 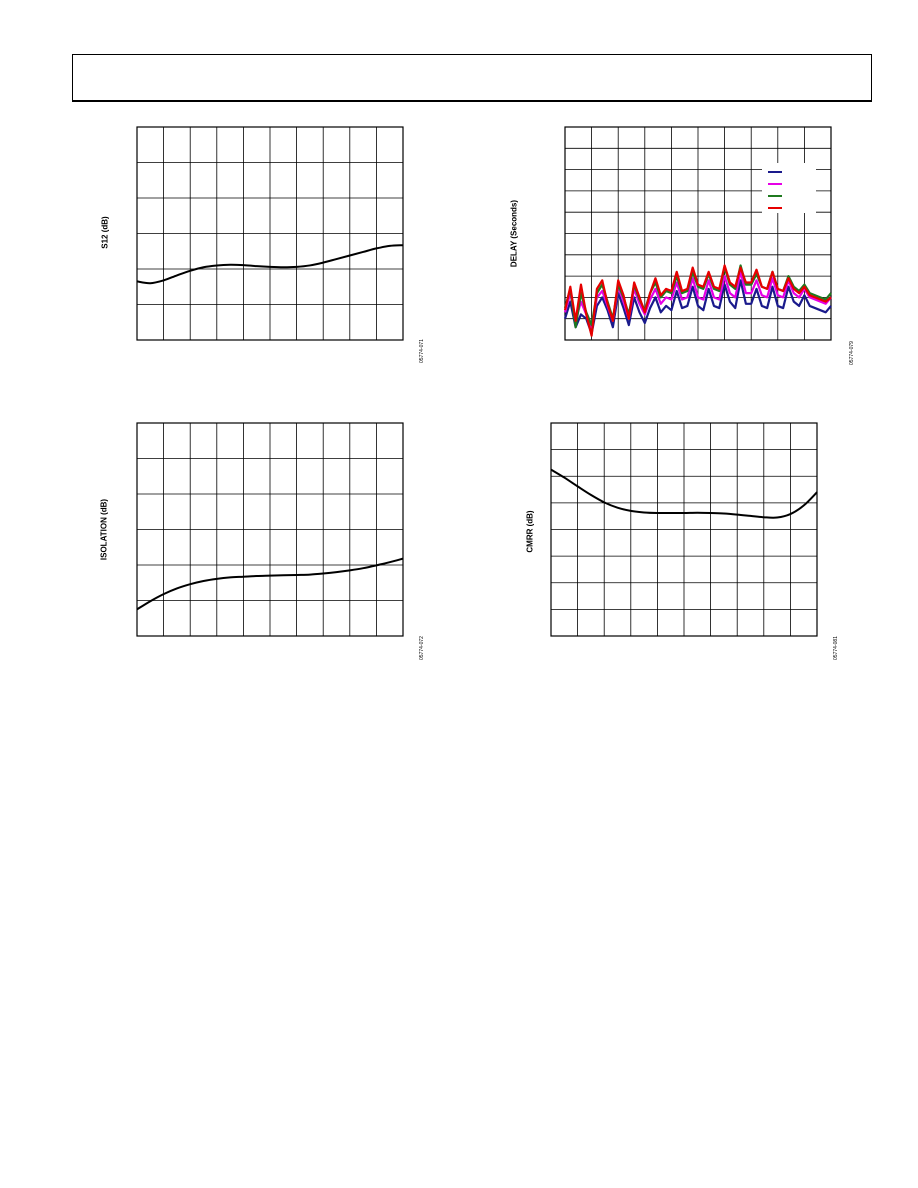 What do you see at coordinates (514, 233) in the screenshot?
I see `chart-2-ylabel: DELAY (Seconds)` at bounding box center [514, 233].